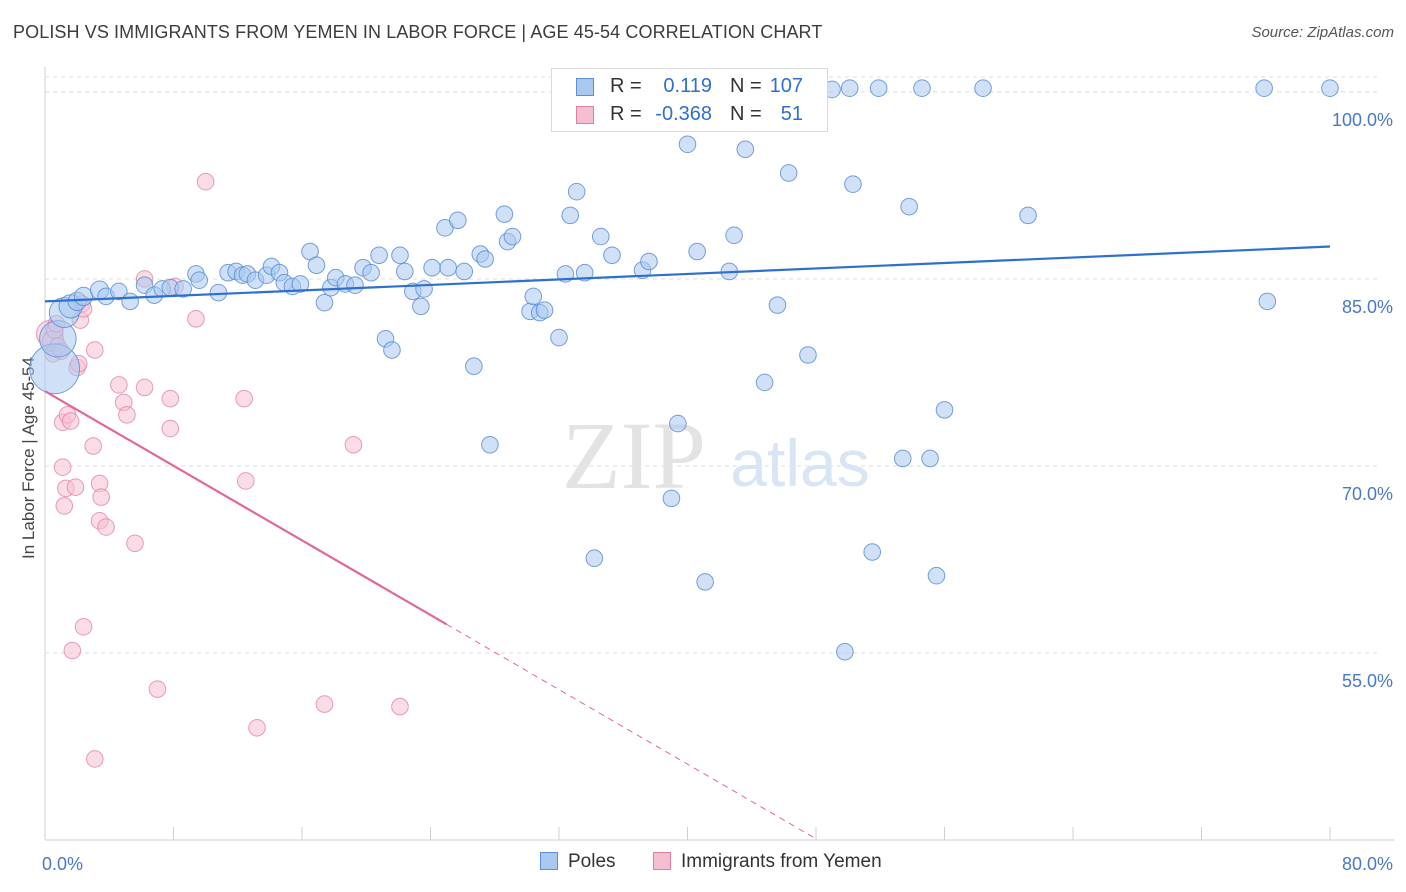  I want to click on chart-source: Source: ZipAtlas.com, so click(1322, 32).